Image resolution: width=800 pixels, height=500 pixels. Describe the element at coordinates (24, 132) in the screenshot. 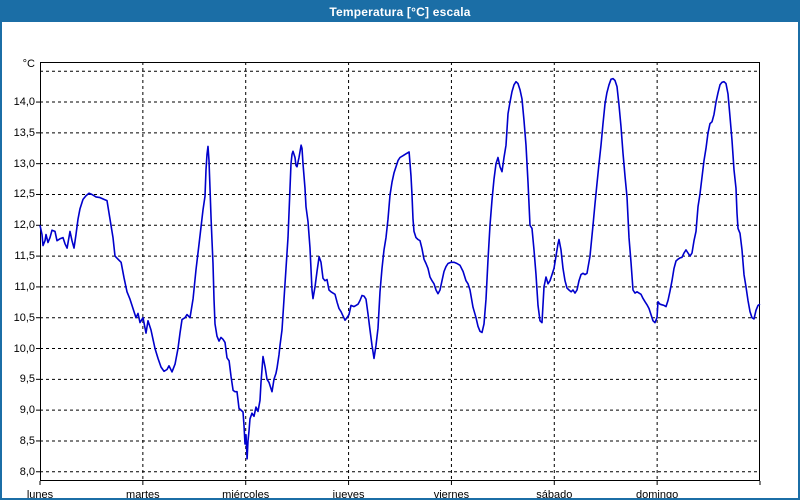

I see `y-axis-label: 13,5` at that location.